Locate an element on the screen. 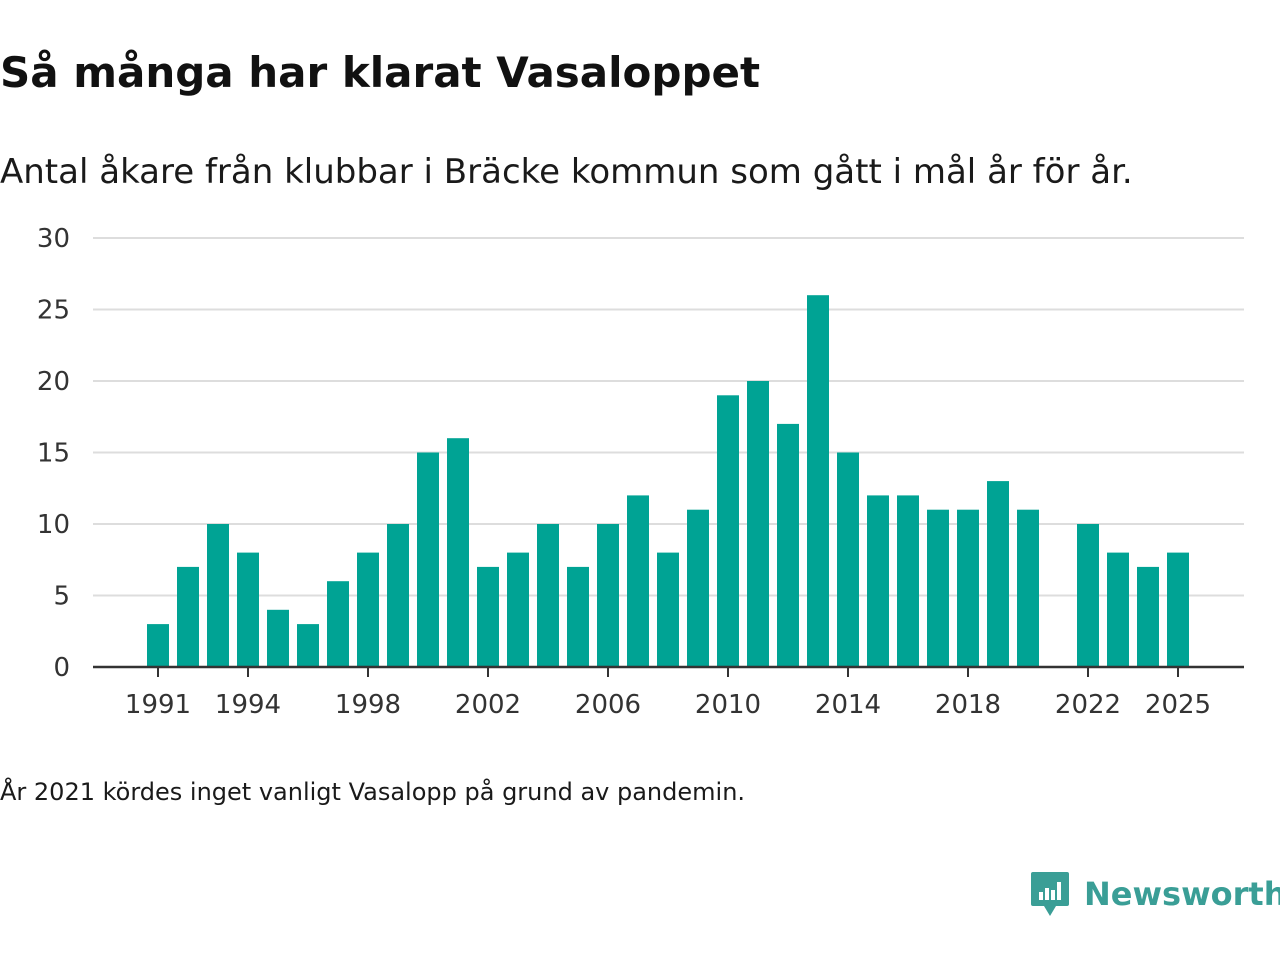 Image resolution: width=1280 pixels, height=960 pixels. x-tick-label: 2022 is located at coordinates (1088, 705).